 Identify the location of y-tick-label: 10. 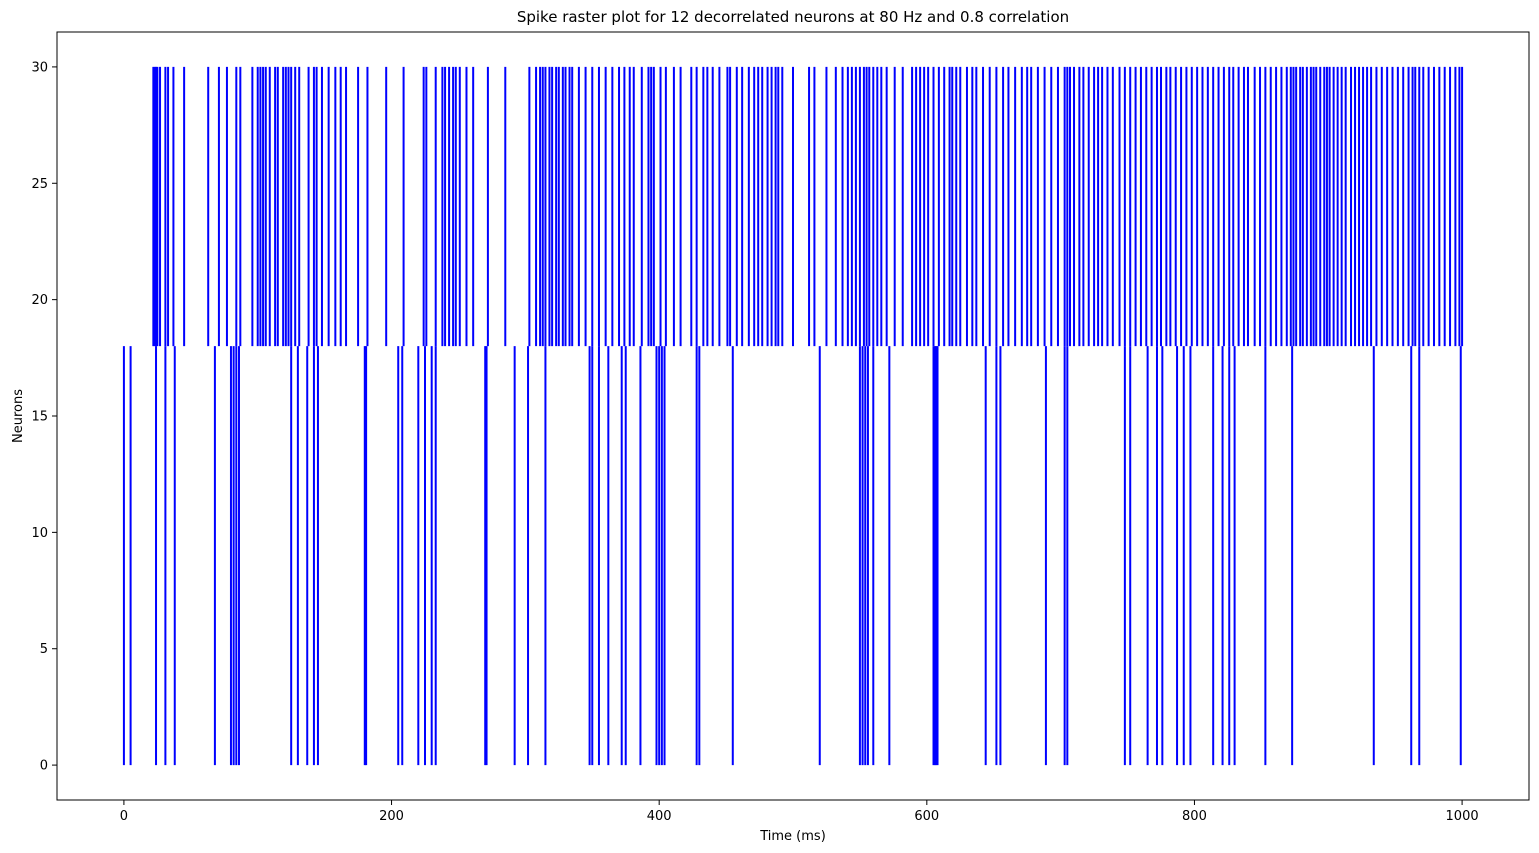
(39, 533).